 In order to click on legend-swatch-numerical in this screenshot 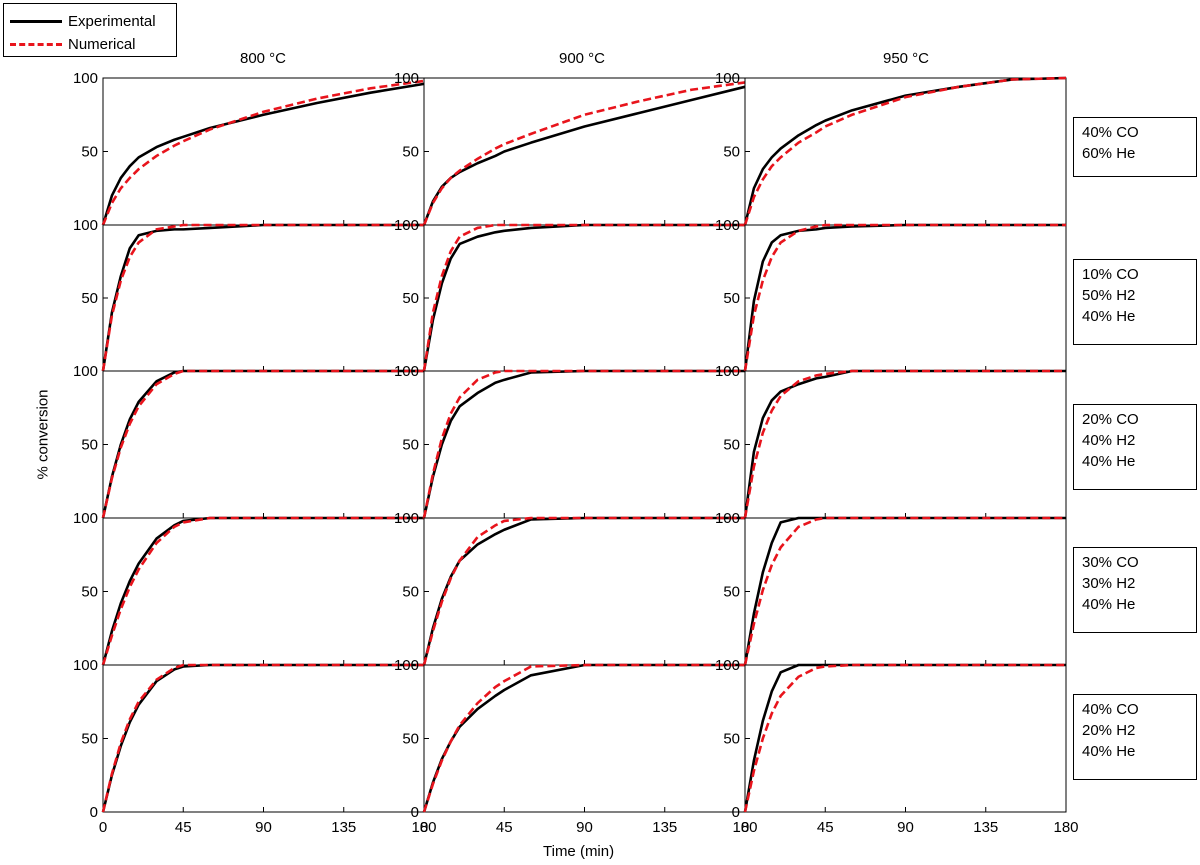, I will do `click(36, 44)`.